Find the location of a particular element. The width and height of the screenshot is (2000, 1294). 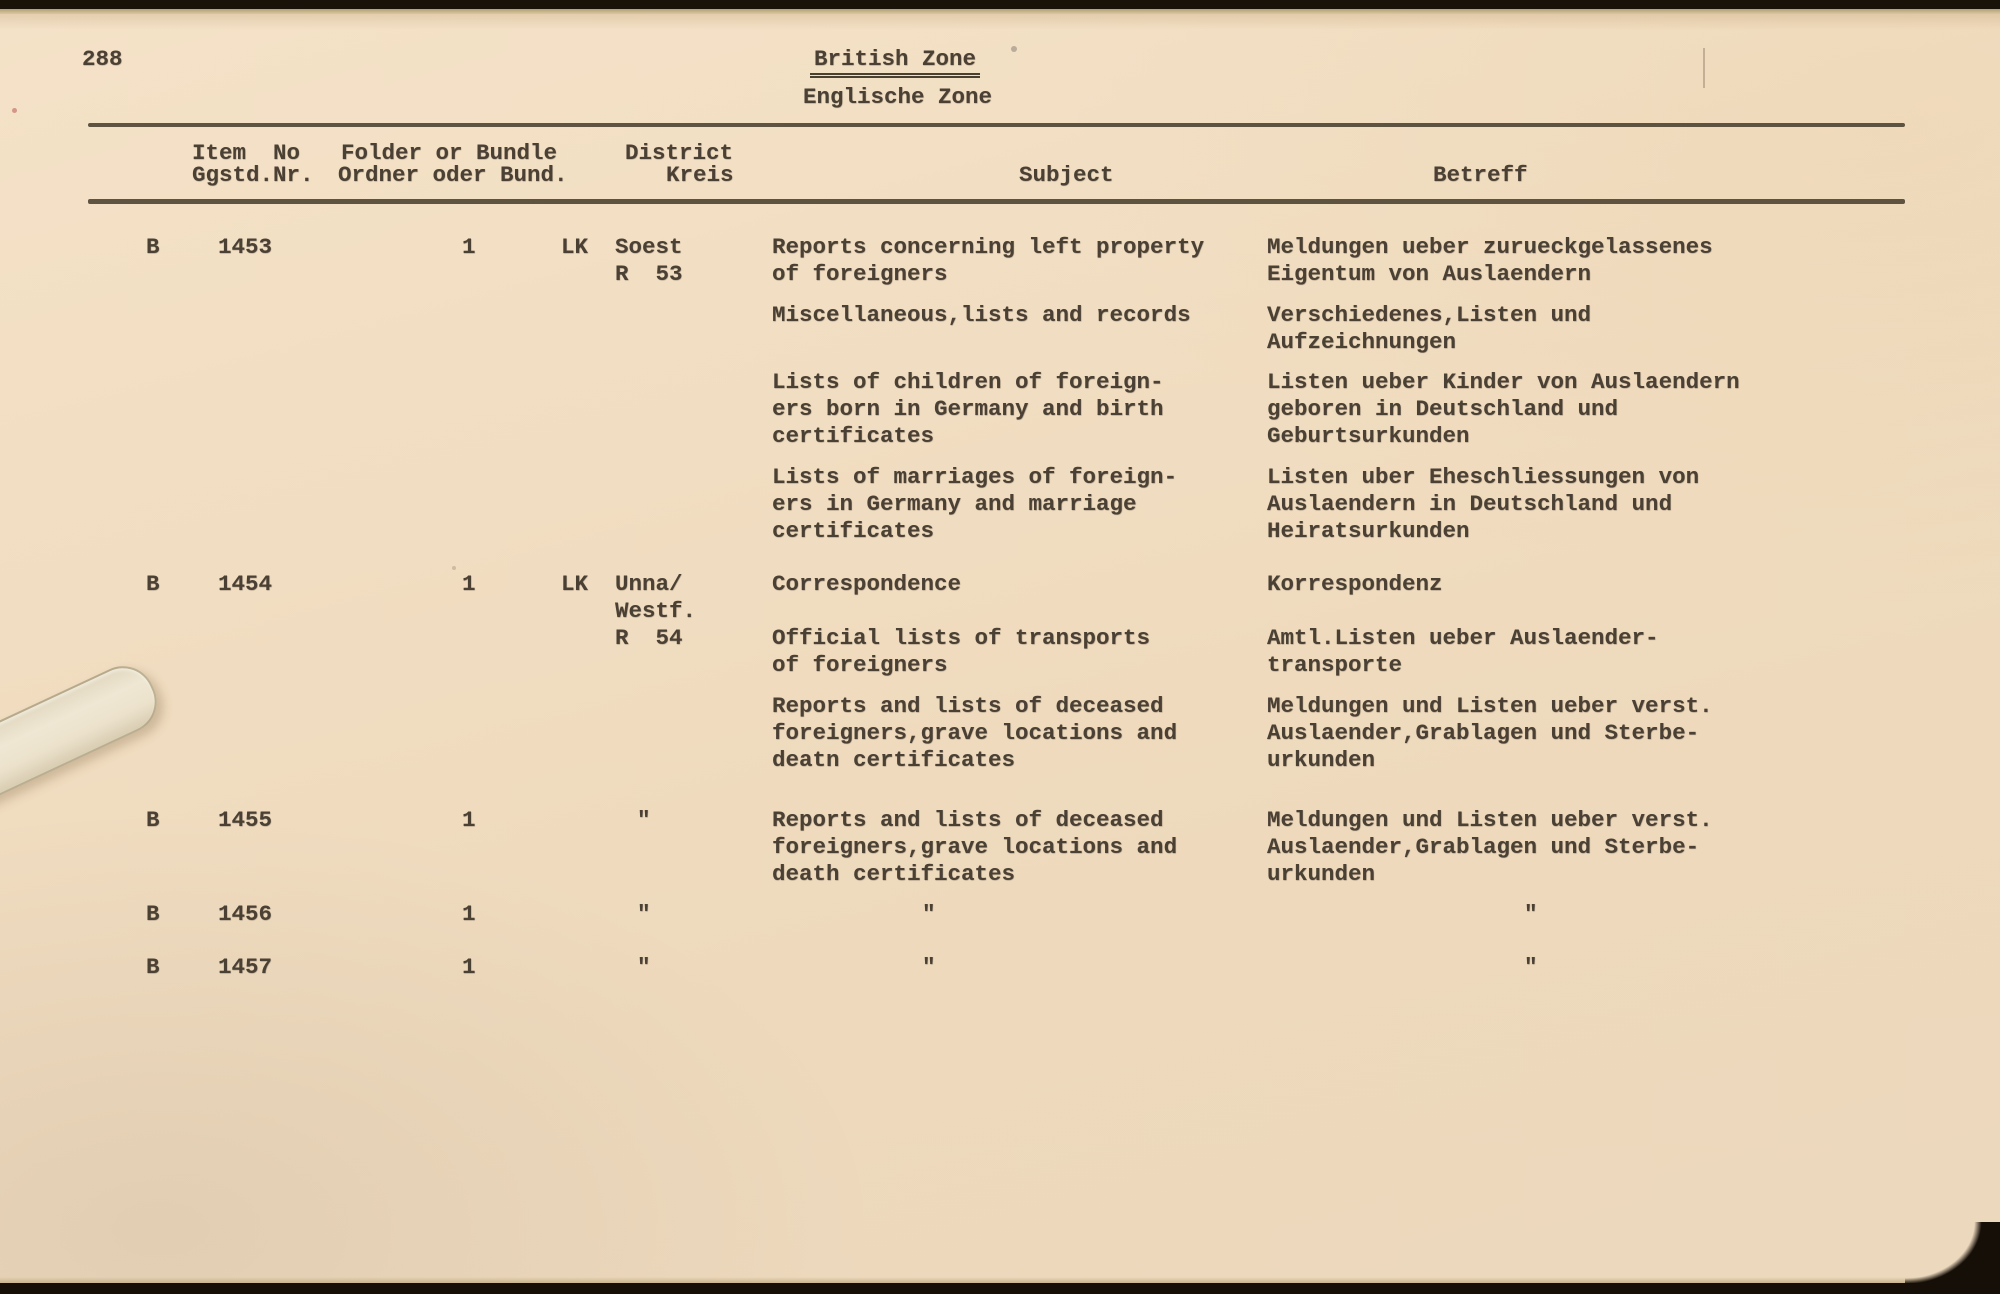

page-title: British Zone is located at coordinates (895, 62).